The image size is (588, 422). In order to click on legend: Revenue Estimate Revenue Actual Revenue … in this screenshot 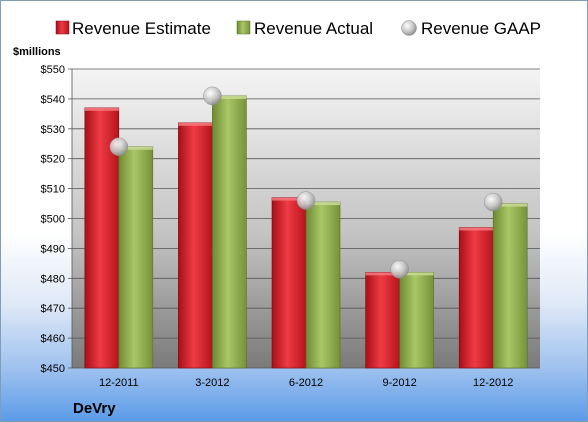, I will do `click(298, 28)`.